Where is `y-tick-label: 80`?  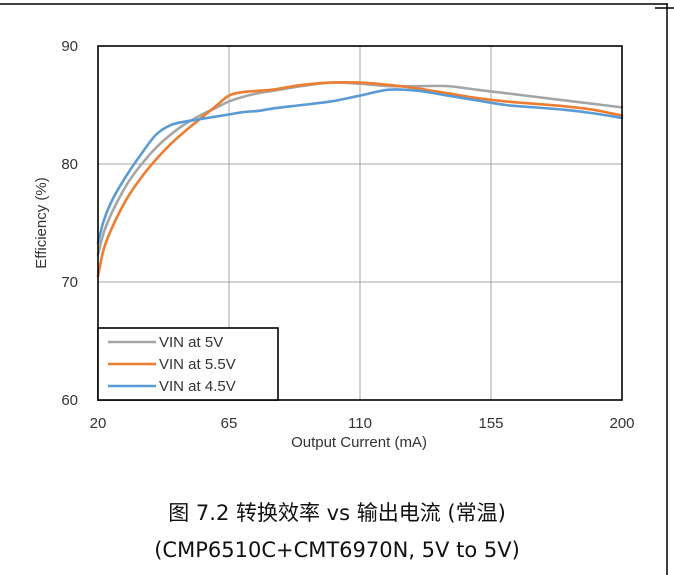 y-tick-label: 80 is located at coordinates (69, 164).